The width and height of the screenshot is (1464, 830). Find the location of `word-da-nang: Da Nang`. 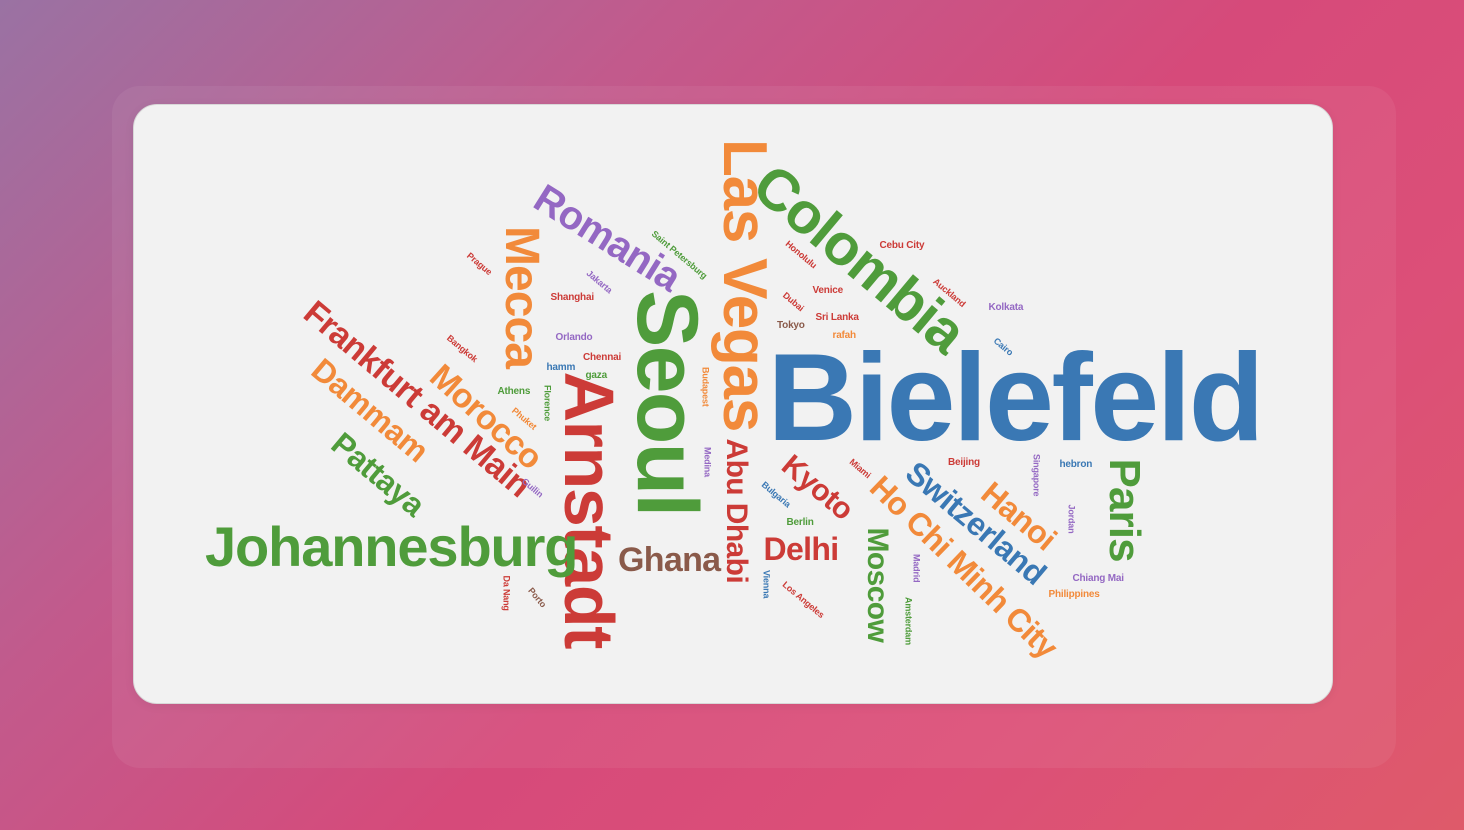

word-da-nang: Da Nang is located at coordinates (506, 593).